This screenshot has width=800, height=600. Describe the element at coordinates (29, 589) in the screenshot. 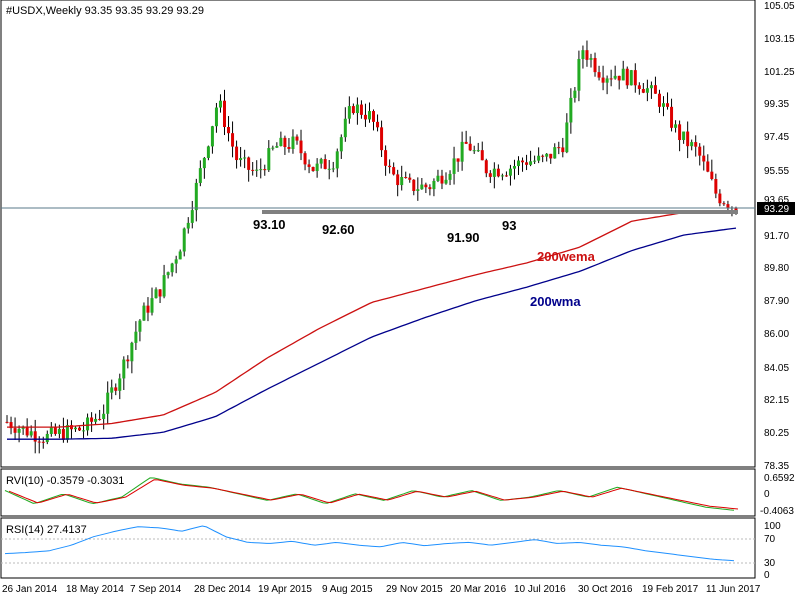

I see `x-tick: 26 Jan 2014` at that location.